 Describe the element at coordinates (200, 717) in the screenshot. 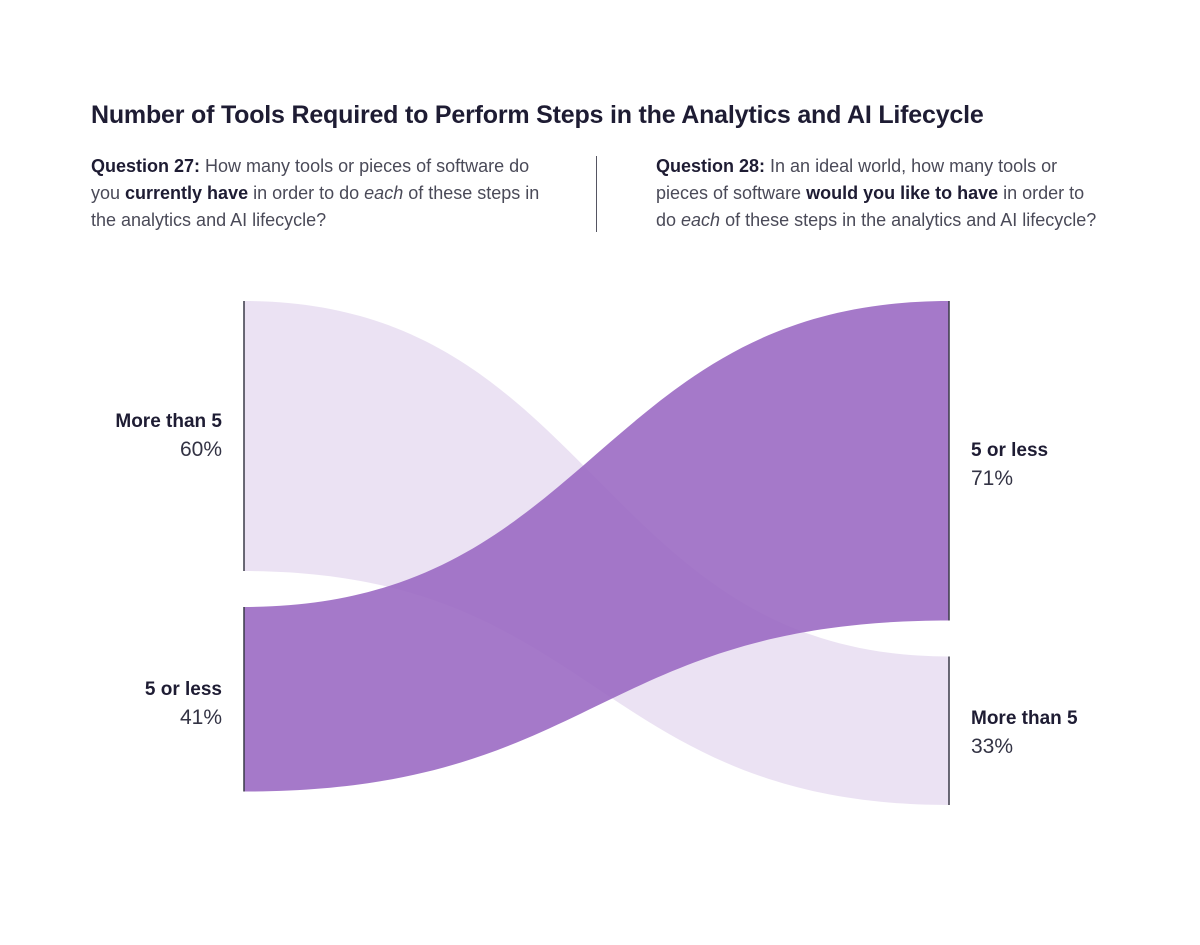

I see `left-node-percent: 41%` at that location.